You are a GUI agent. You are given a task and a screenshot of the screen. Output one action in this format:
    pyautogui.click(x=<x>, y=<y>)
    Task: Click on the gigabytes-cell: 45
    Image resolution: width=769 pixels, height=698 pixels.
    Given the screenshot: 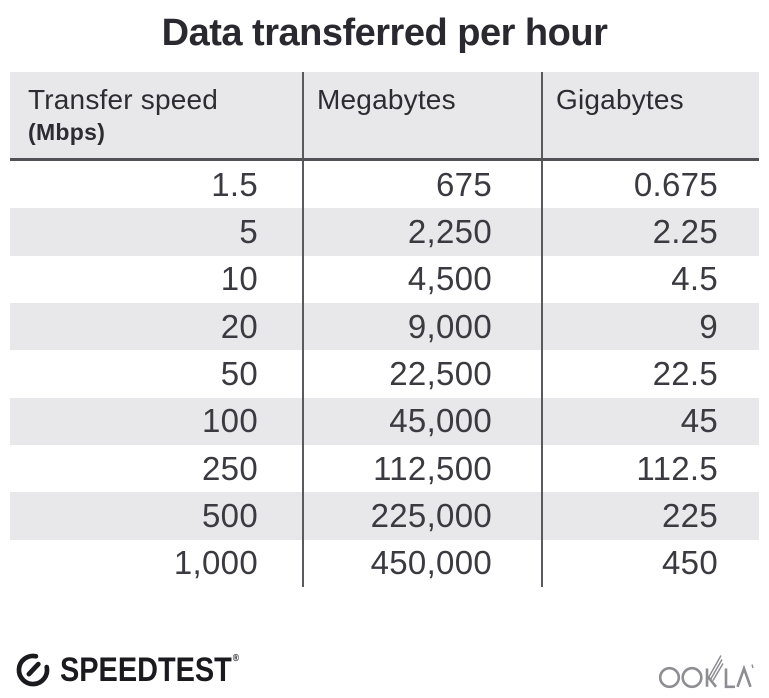 What is the action you would take?
    pyautogui.click(x=650, y=421)
    